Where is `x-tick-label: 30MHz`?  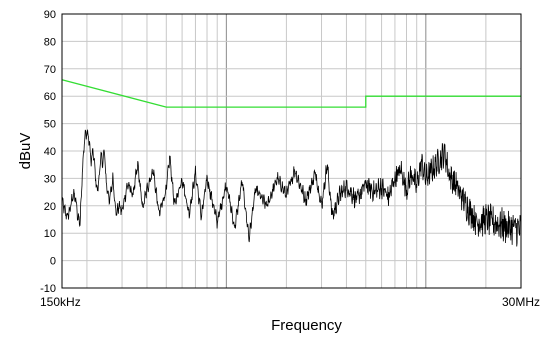 x-tick-label: 30MHz is located at coordinates (521, 302).